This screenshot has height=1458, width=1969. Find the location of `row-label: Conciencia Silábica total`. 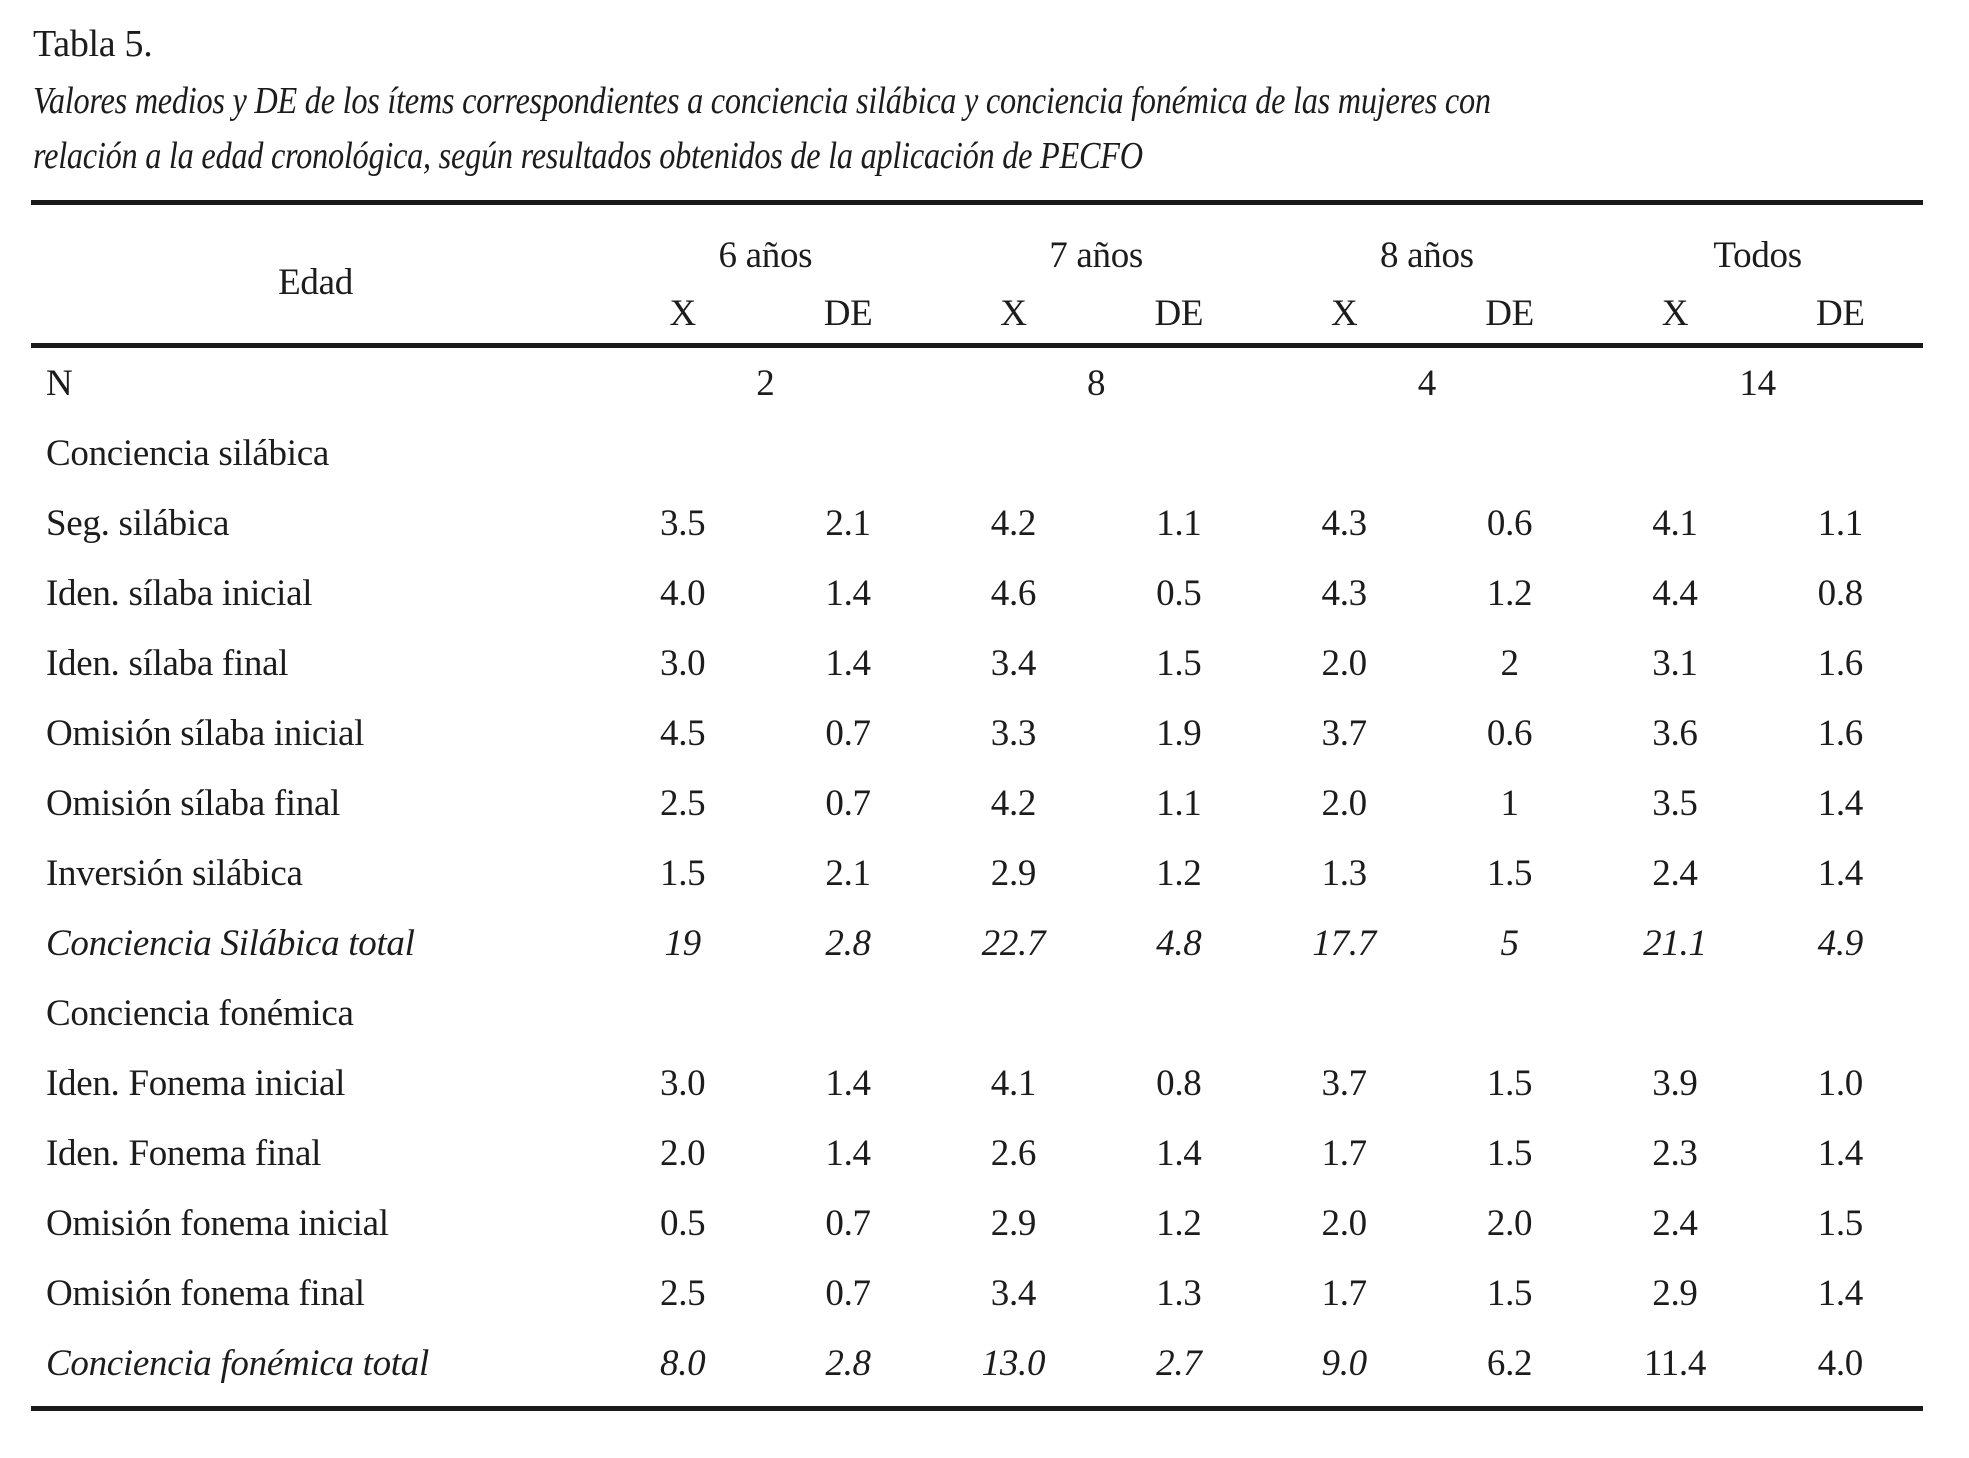

row-label: Conciencia Silábica total is located at coordinates (230, 943).